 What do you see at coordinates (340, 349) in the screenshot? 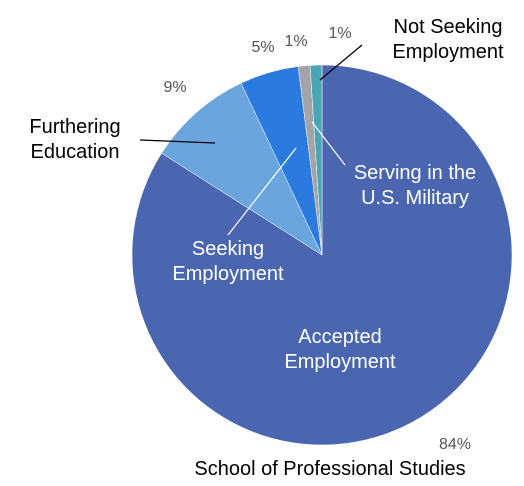
I see `category-label: Accepted Employment` at bounding box center [340, 349].